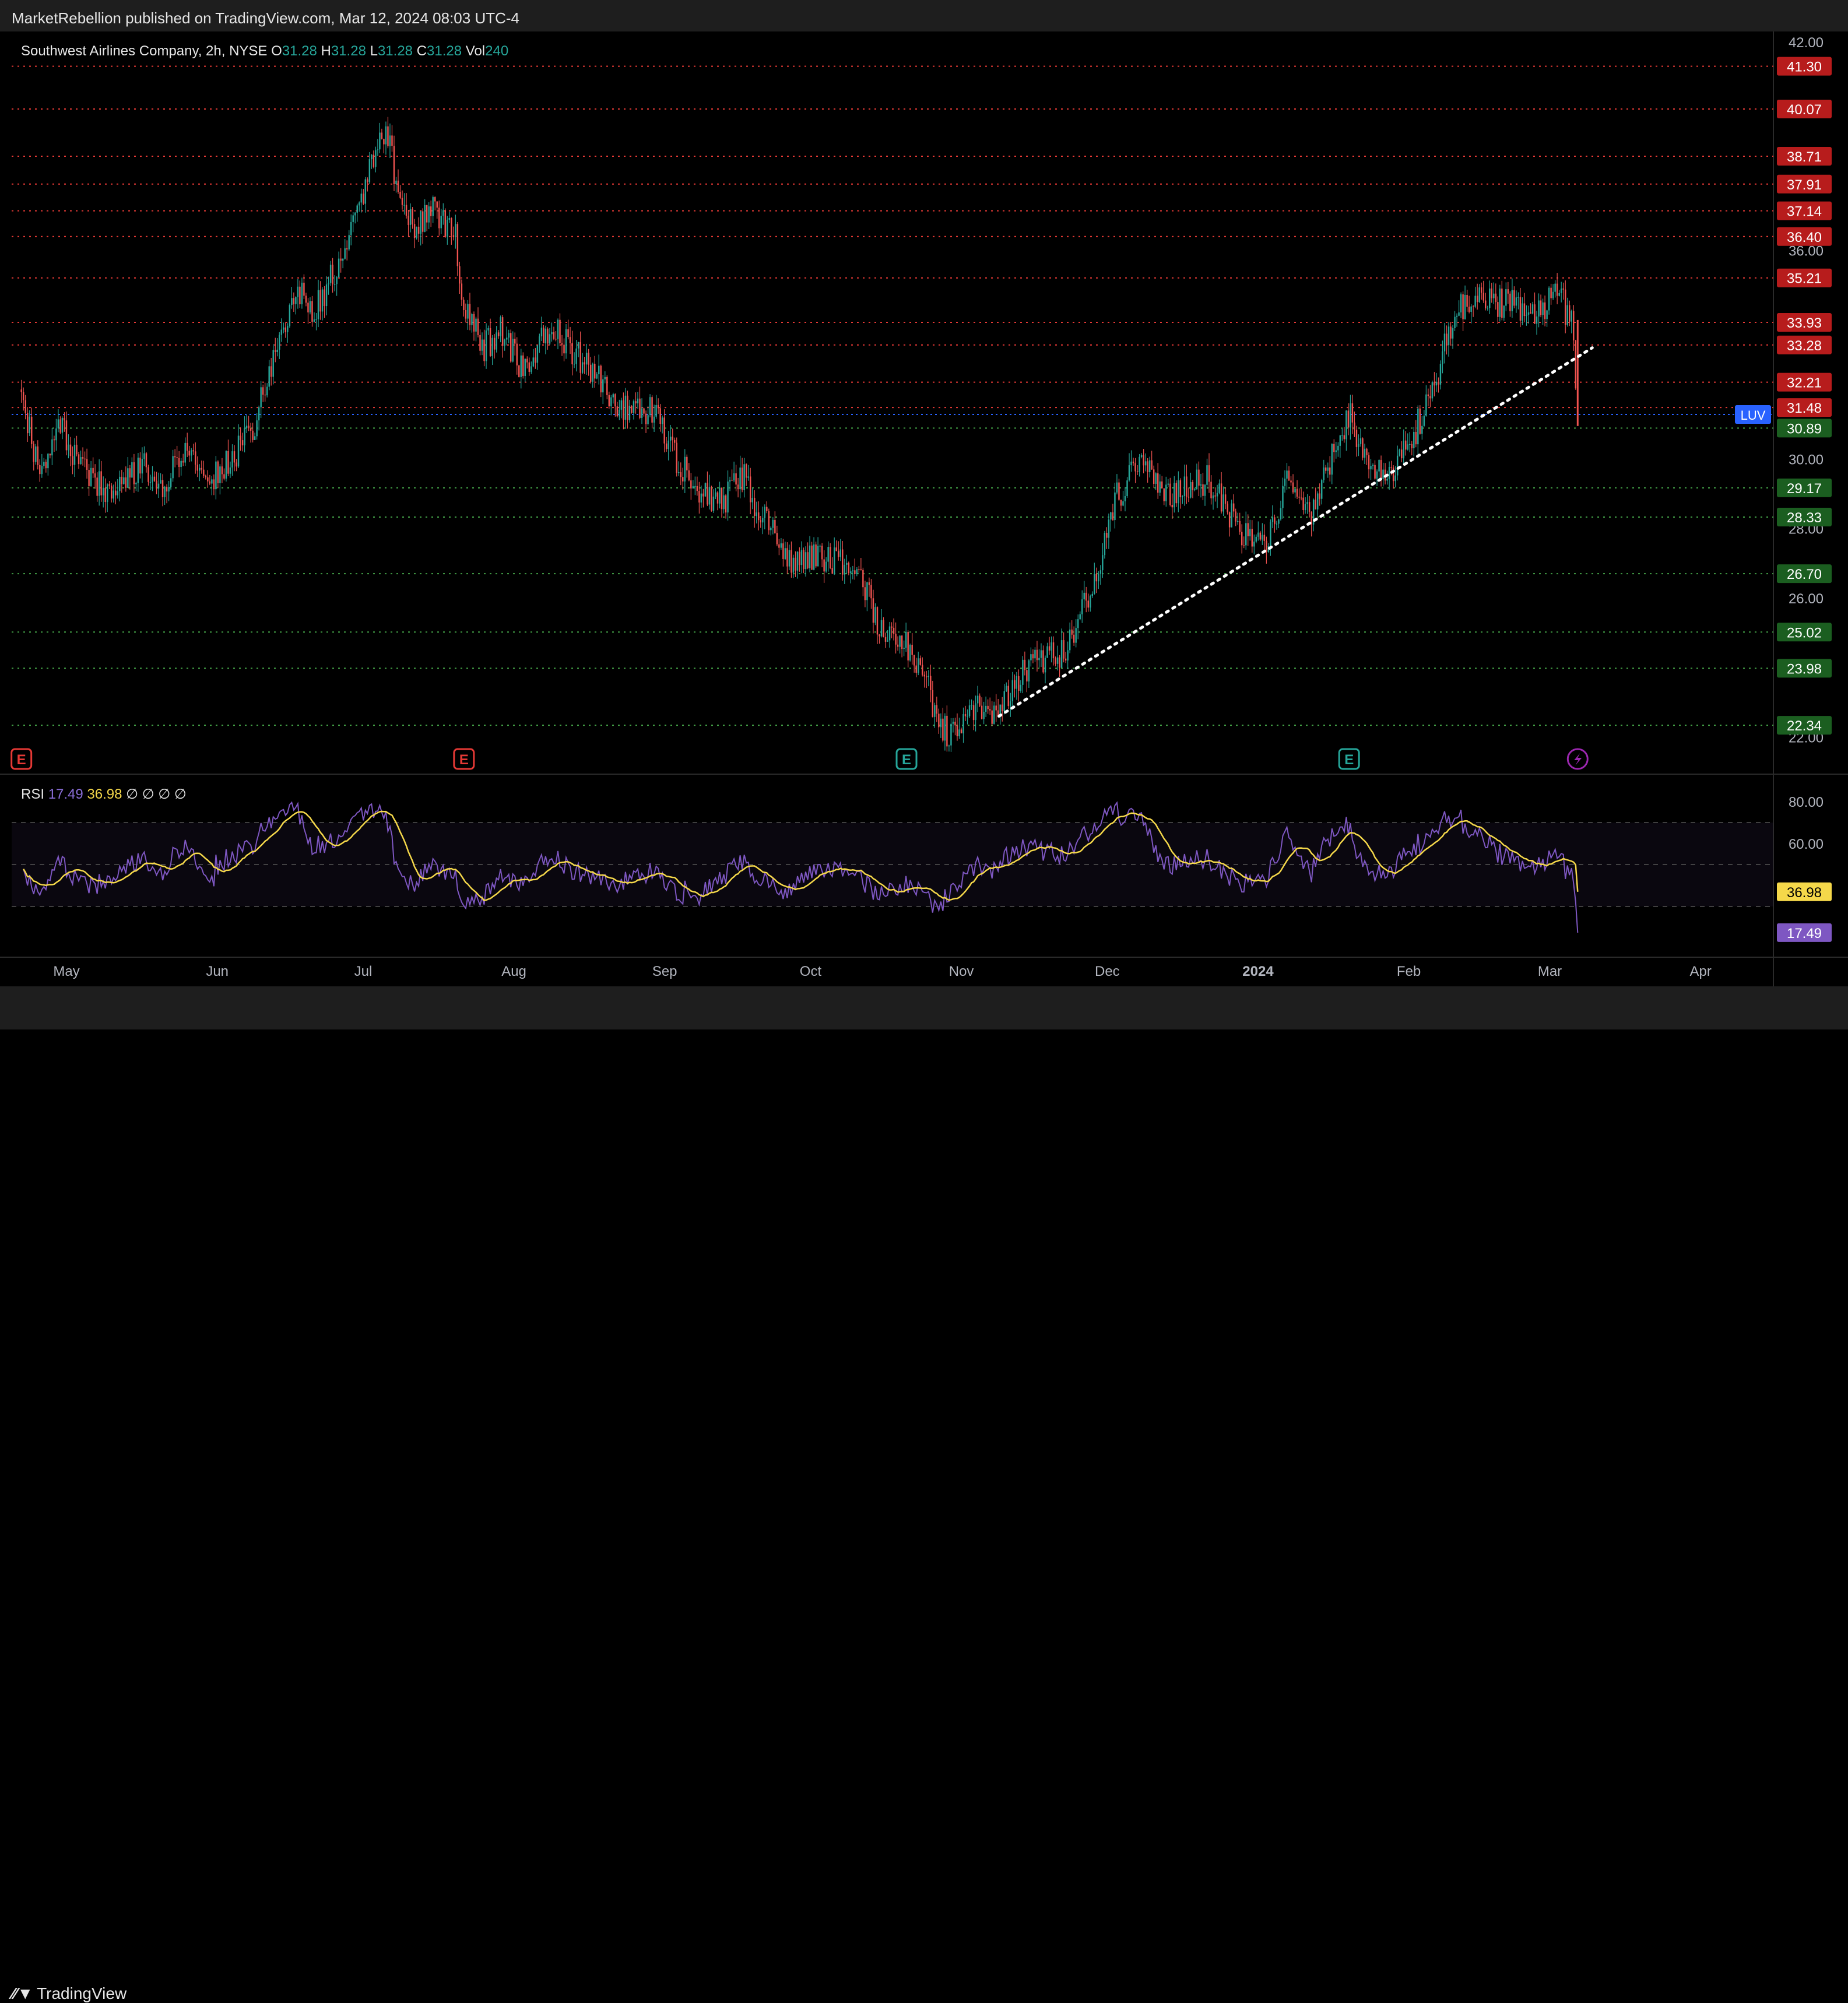  I want to click on news-event-marker, so click(1577, 759).